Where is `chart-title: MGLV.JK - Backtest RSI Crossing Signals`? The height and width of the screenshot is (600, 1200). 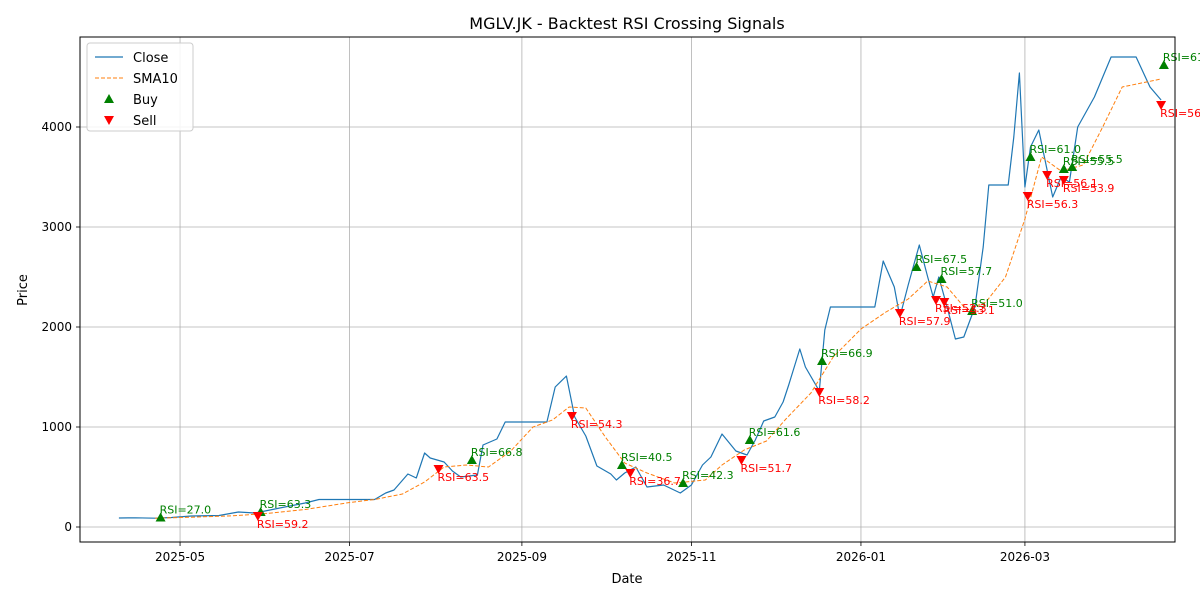 chart-title: MGLV.JK - Backtest RSI Crossing Signals is located at coordinates (626, 23).